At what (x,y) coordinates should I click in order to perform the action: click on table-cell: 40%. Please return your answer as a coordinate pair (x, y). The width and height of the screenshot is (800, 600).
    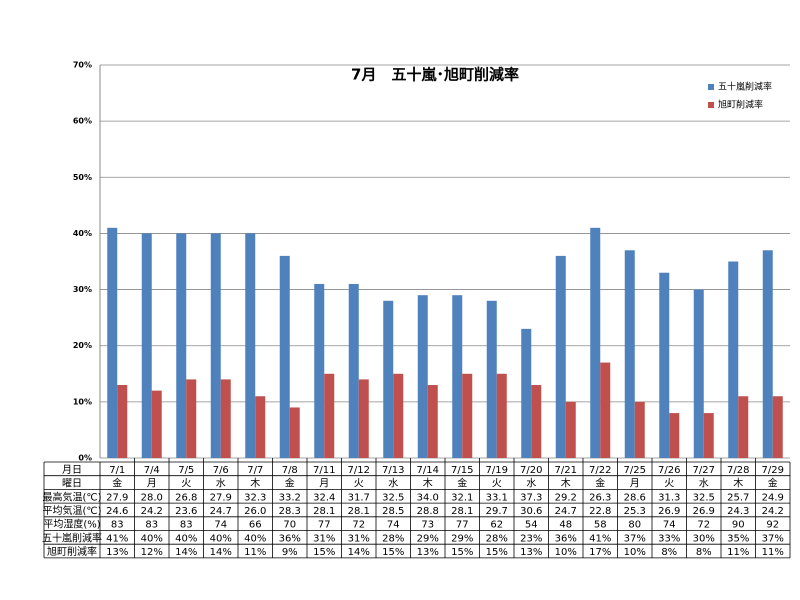
    Looking at the image, I should click on (221, 538).